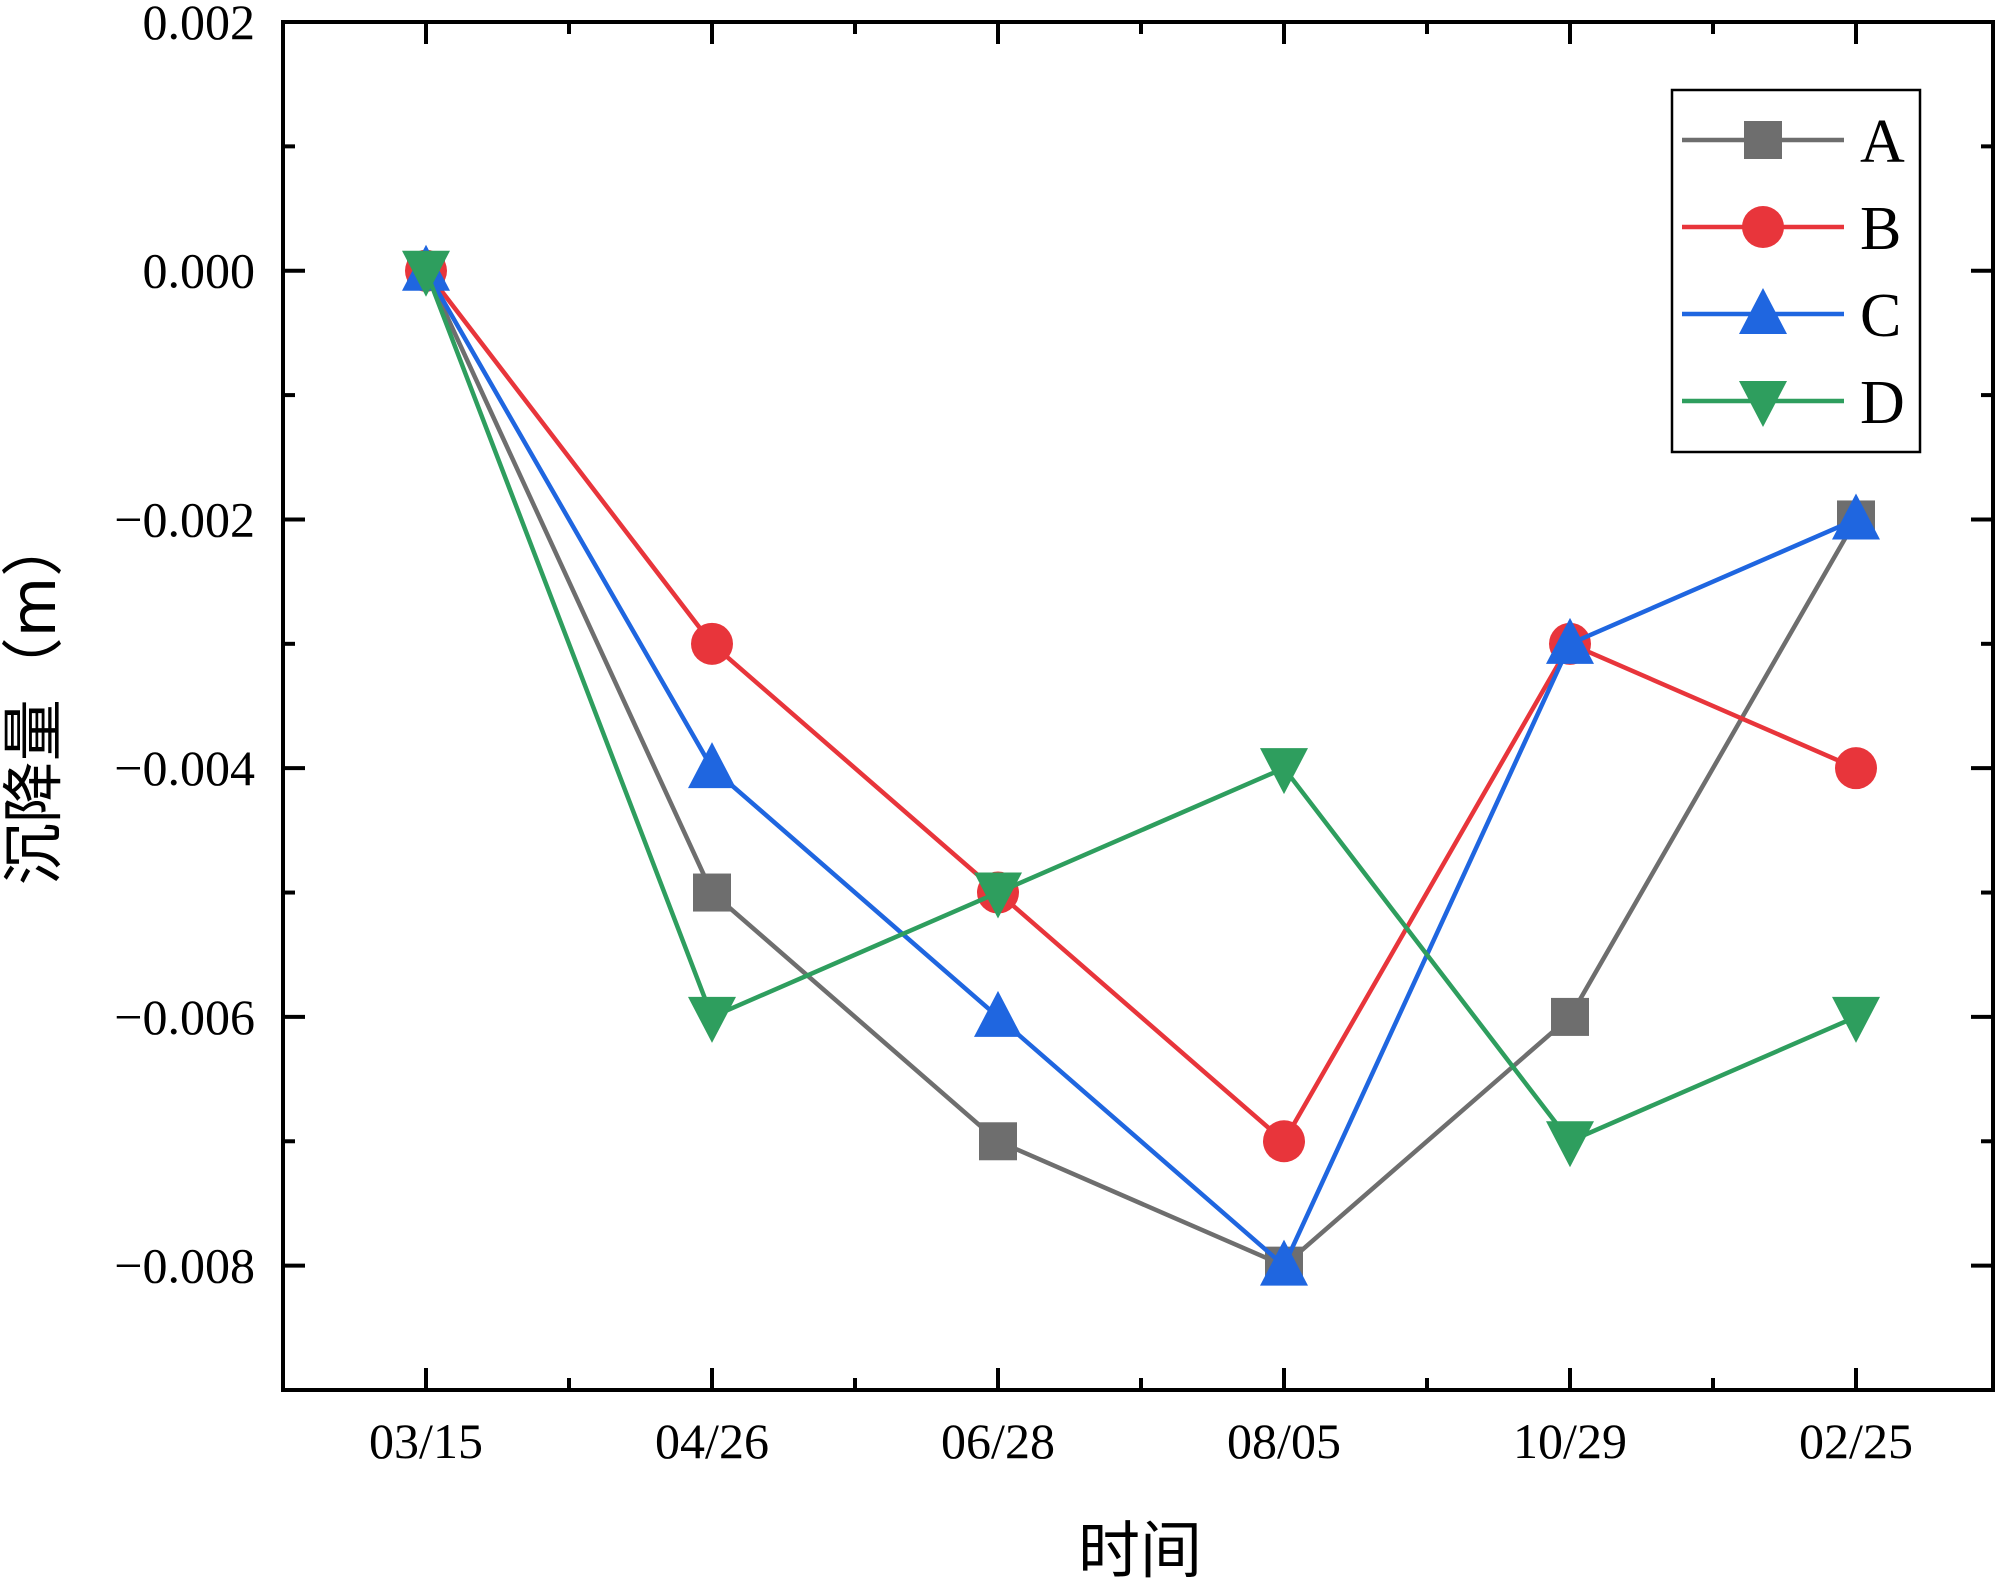 Image resolution: width=2000 pixels, height=1582 pixels. Describe the element at coordinates (1856, 1441) in the screenshot. I see `x-tick-label: 02/25` at that location.